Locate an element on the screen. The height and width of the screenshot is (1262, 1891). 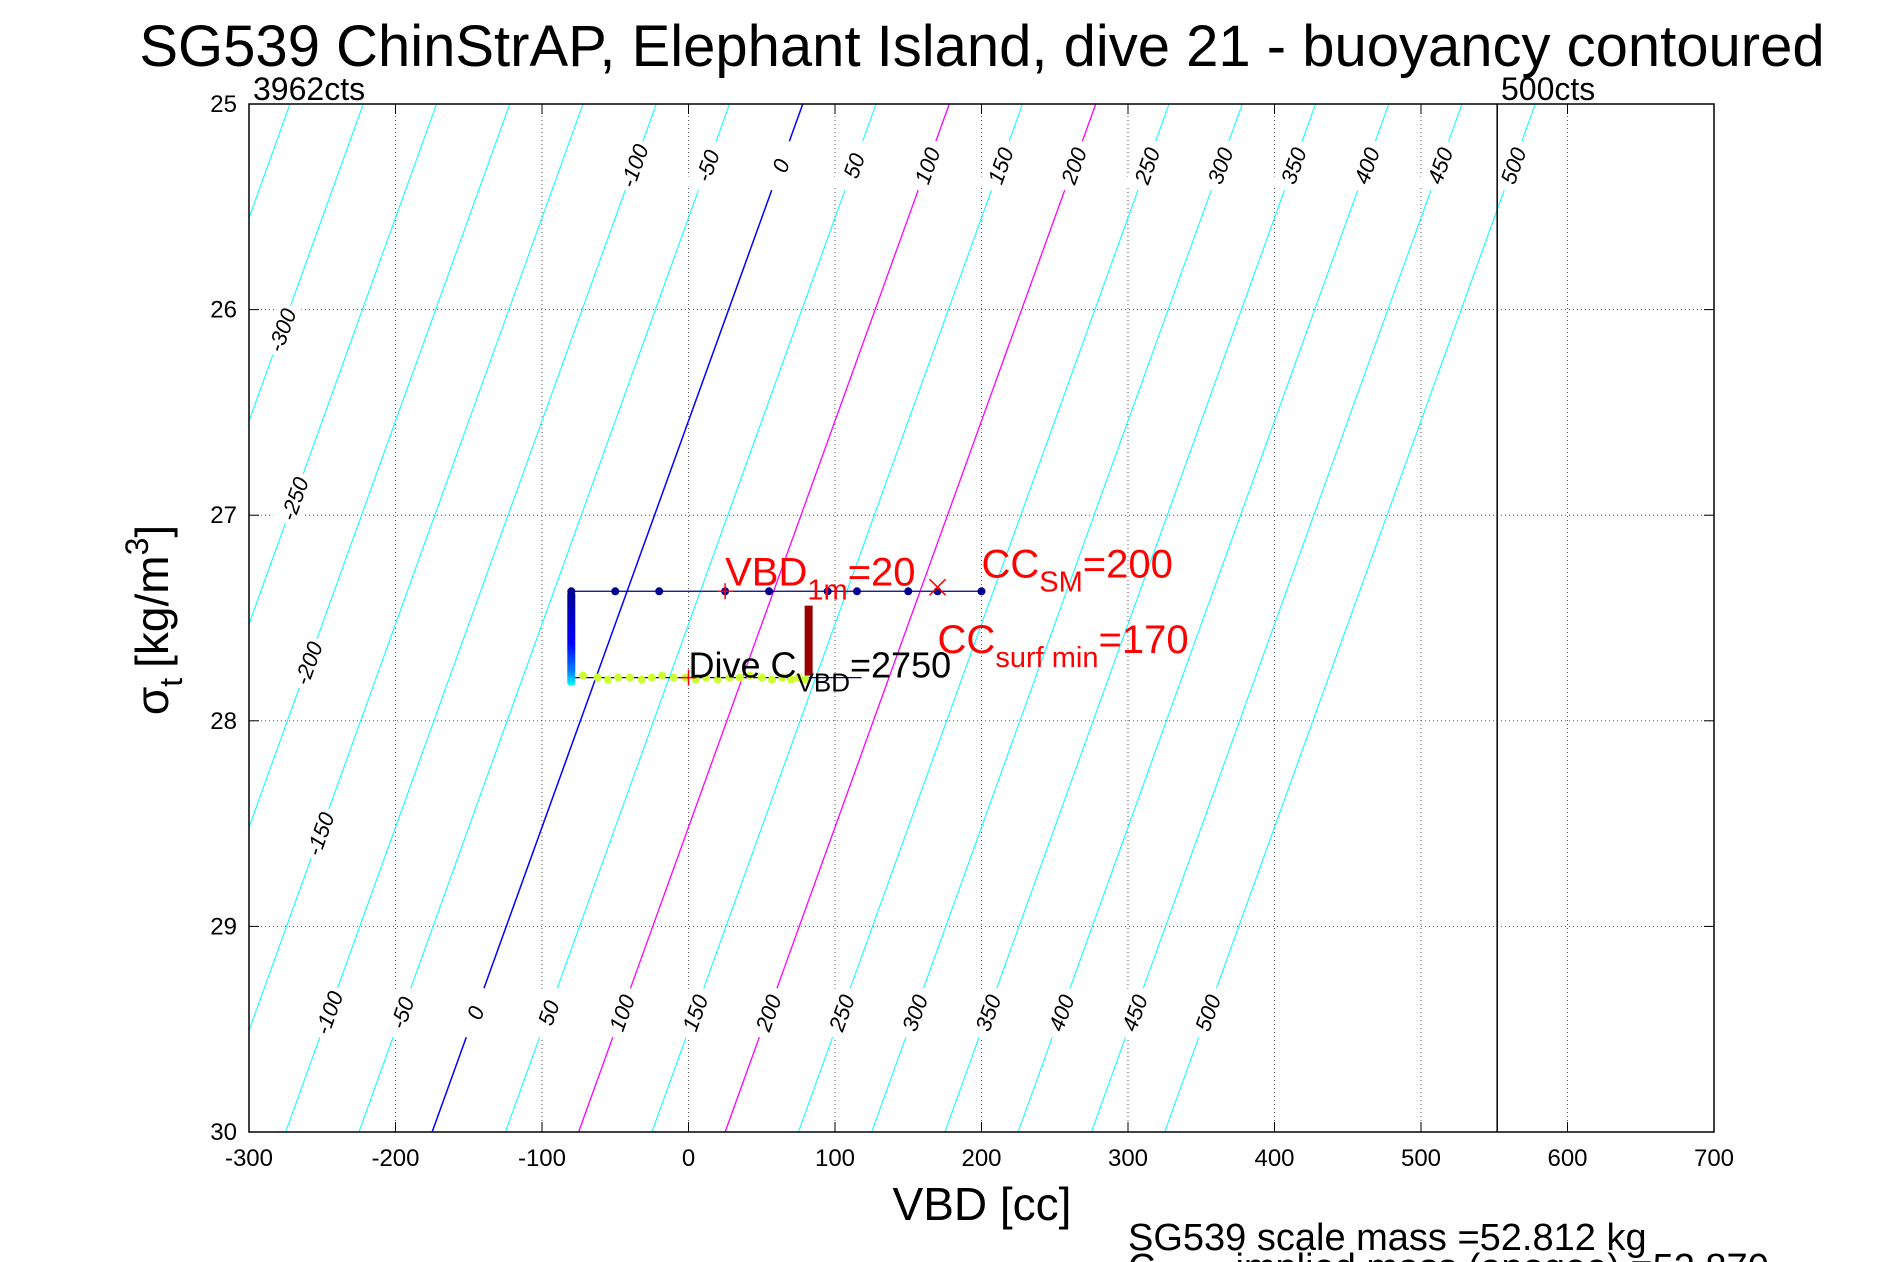
annotation-sub: 1m is located at coordinates (827, 590).